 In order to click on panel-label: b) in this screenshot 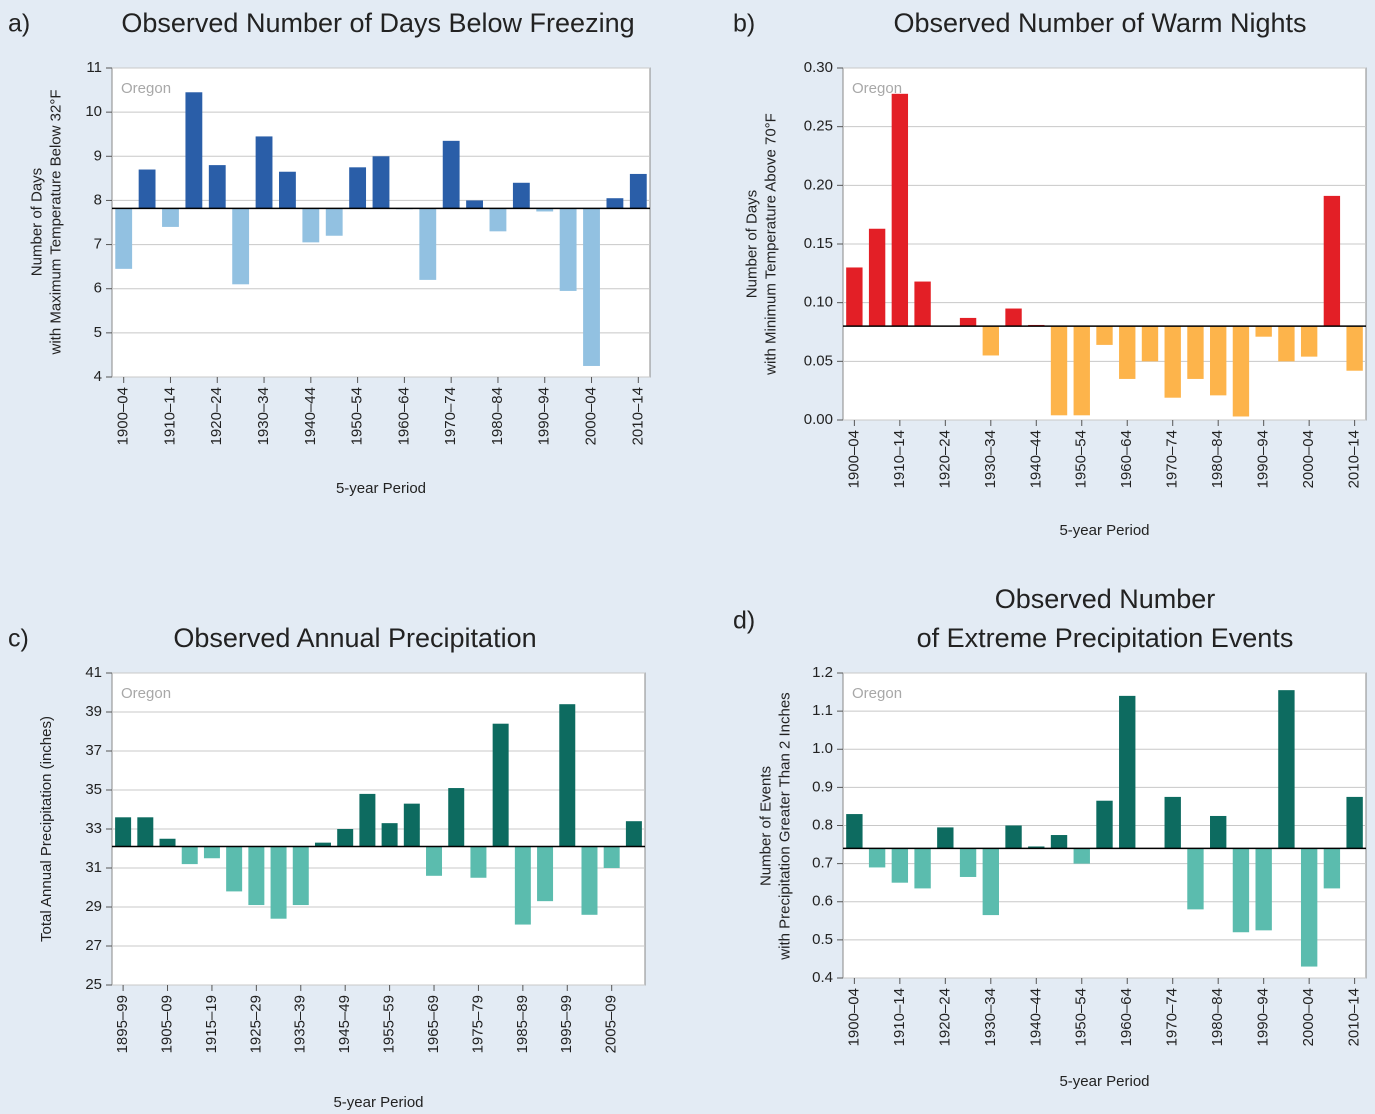, I will do `click(744, 24)`.